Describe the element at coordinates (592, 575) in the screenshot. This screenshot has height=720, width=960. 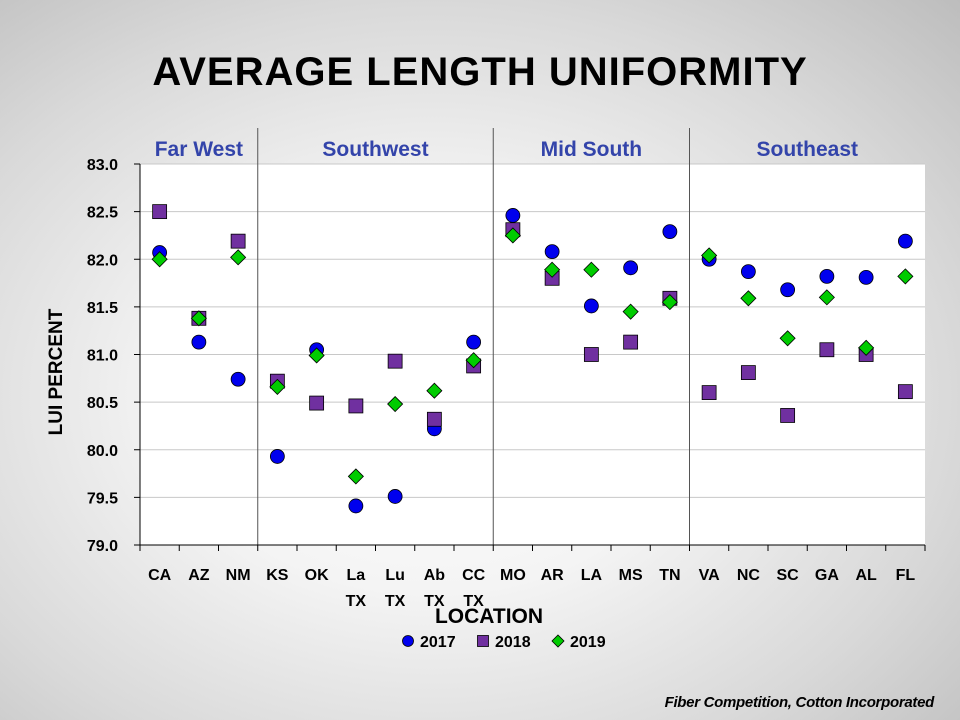
I see `x-tick-label: LA` at that location.